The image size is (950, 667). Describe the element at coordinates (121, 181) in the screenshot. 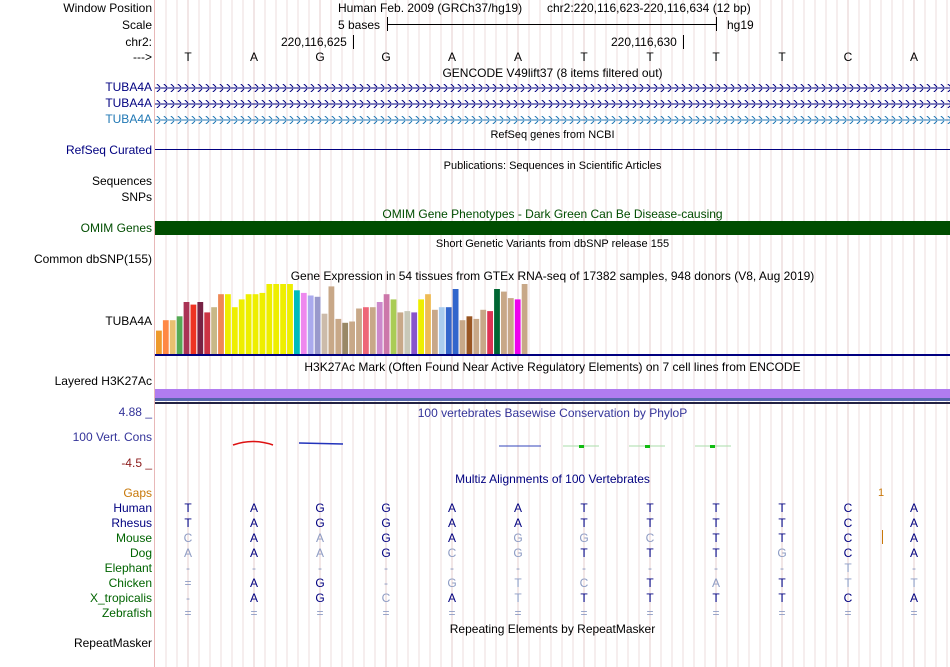

I see `label-sequences: Sequences` at that location.